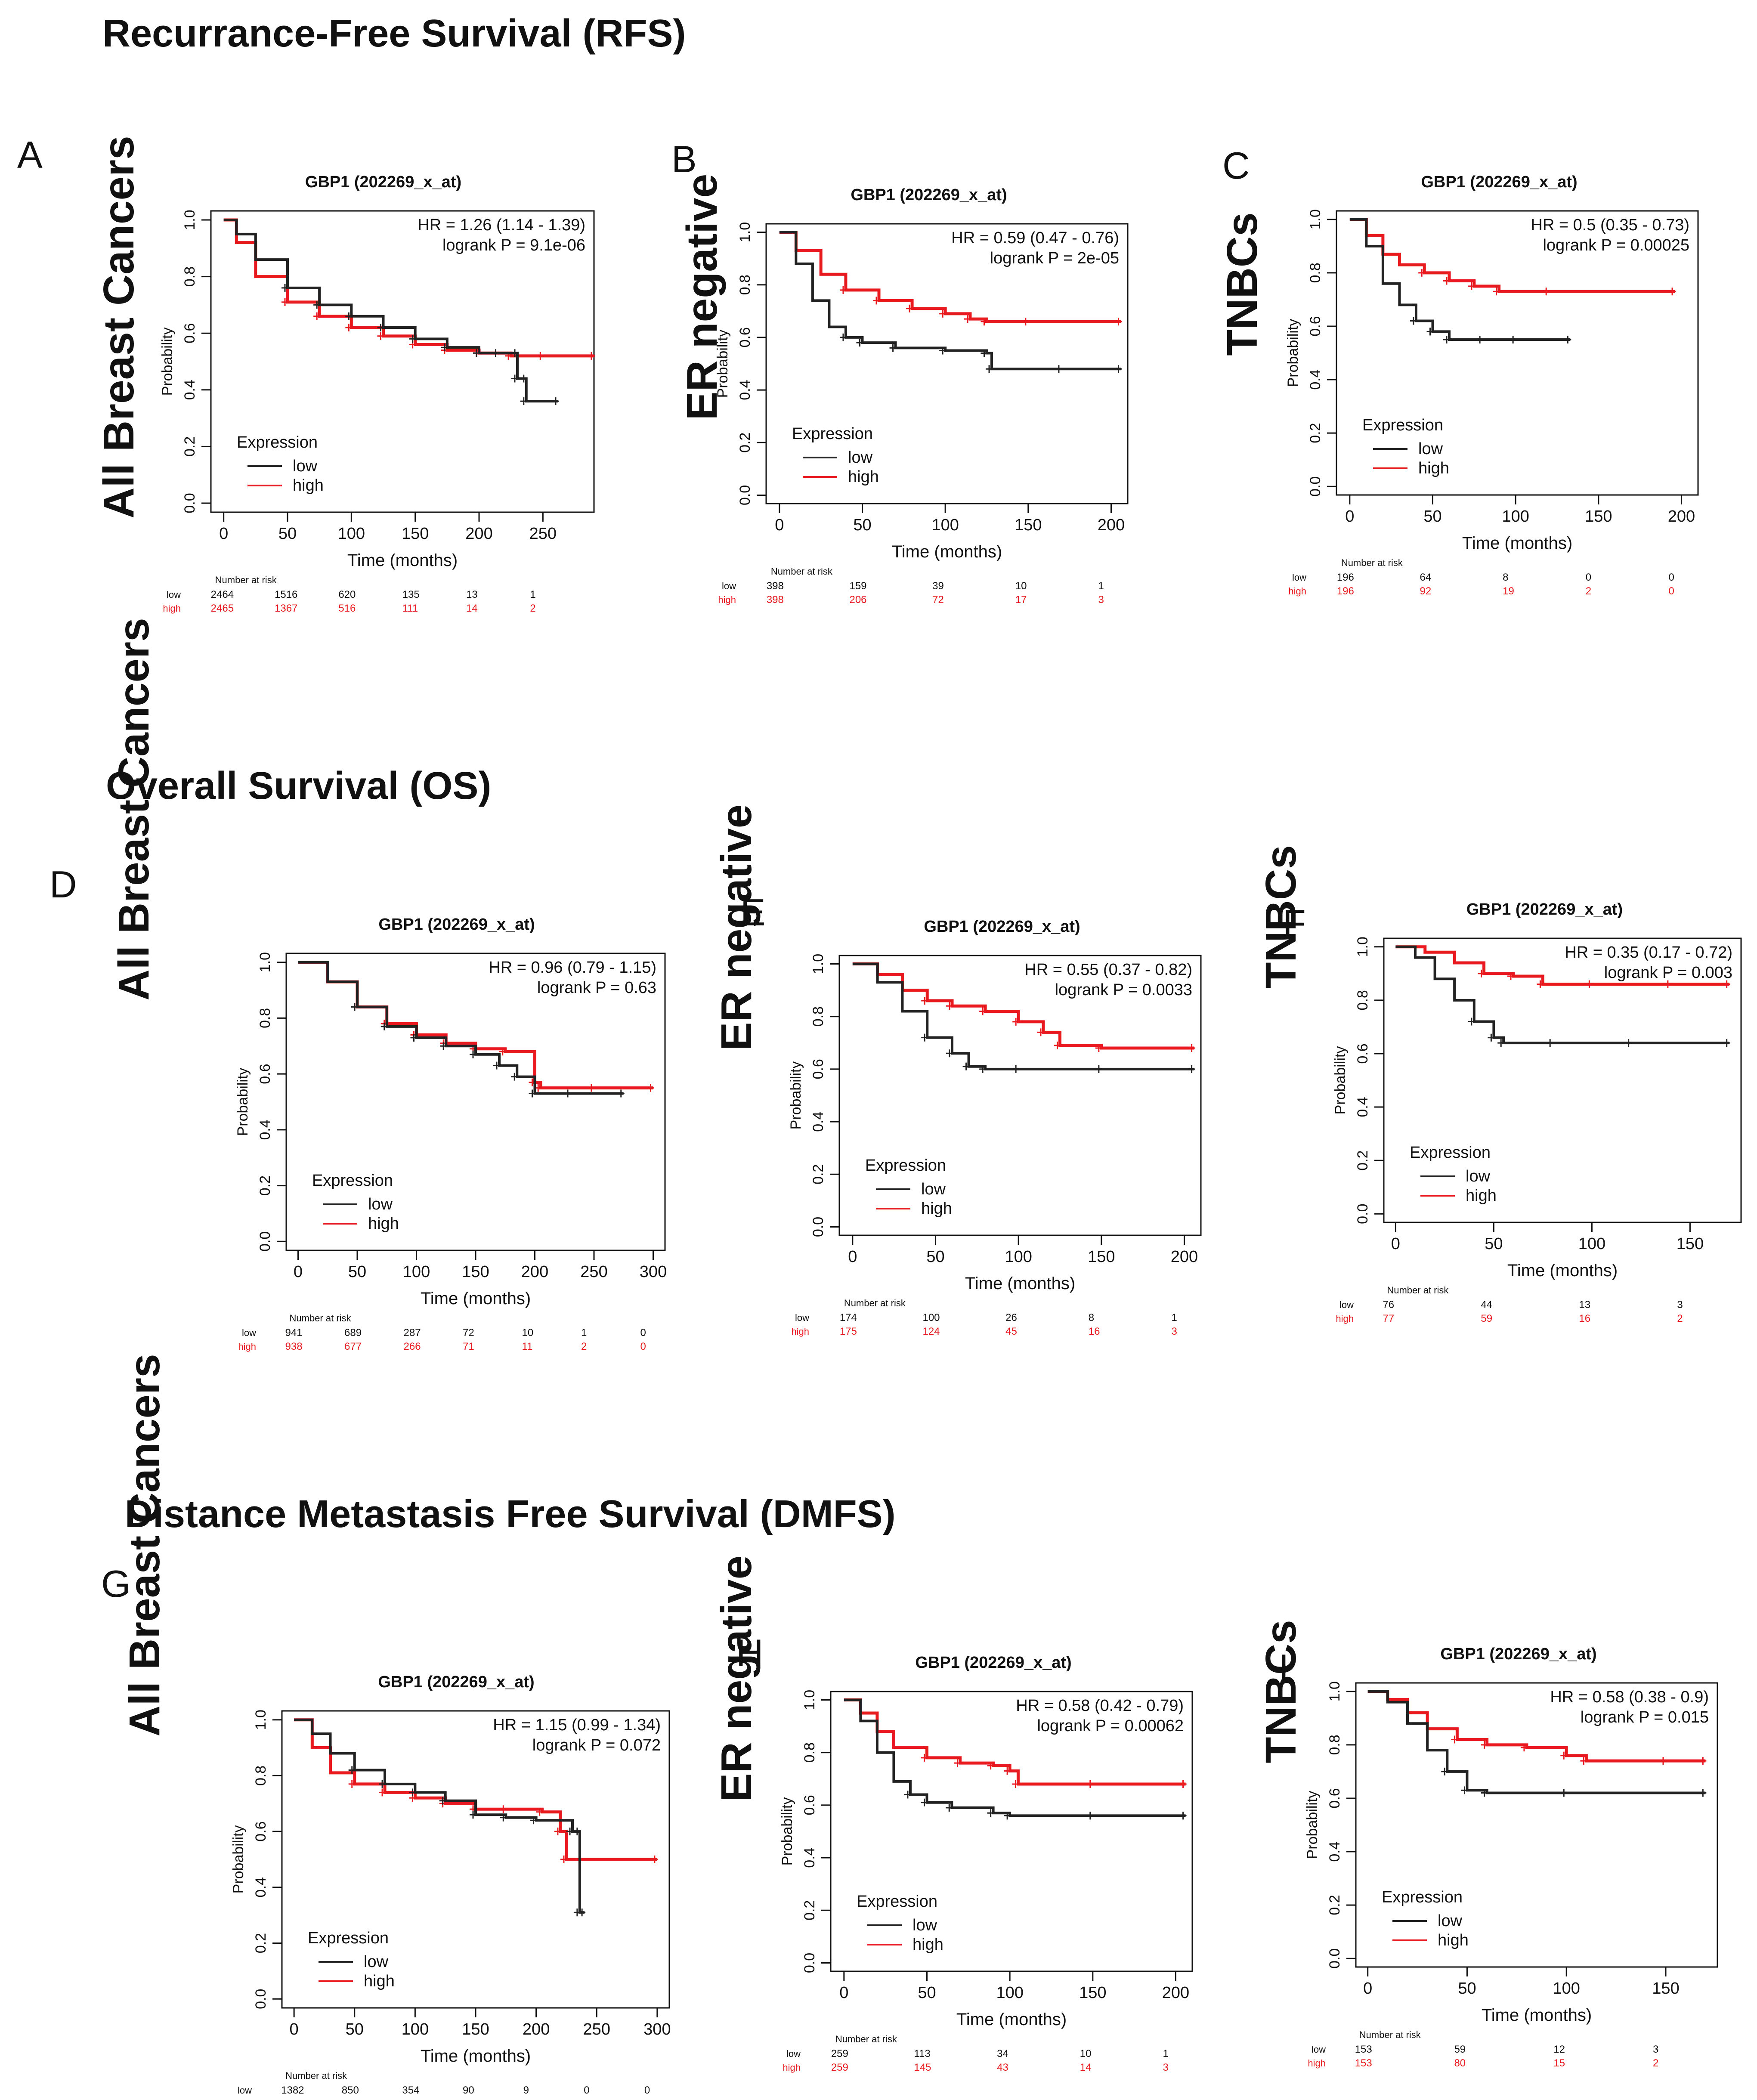  Describe the element at coordinates (1517, 543) in the screenshot. I see `x-axis-label: Time (months)` at that location.